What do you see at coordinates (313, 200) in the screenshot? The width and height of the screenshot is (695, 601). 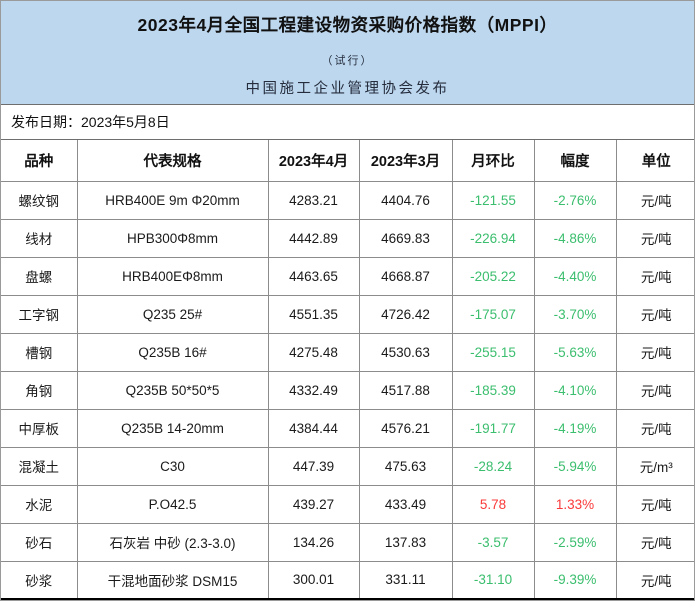 I see `price-apr-cell: 4283.21` at bounding box center [313, 200].